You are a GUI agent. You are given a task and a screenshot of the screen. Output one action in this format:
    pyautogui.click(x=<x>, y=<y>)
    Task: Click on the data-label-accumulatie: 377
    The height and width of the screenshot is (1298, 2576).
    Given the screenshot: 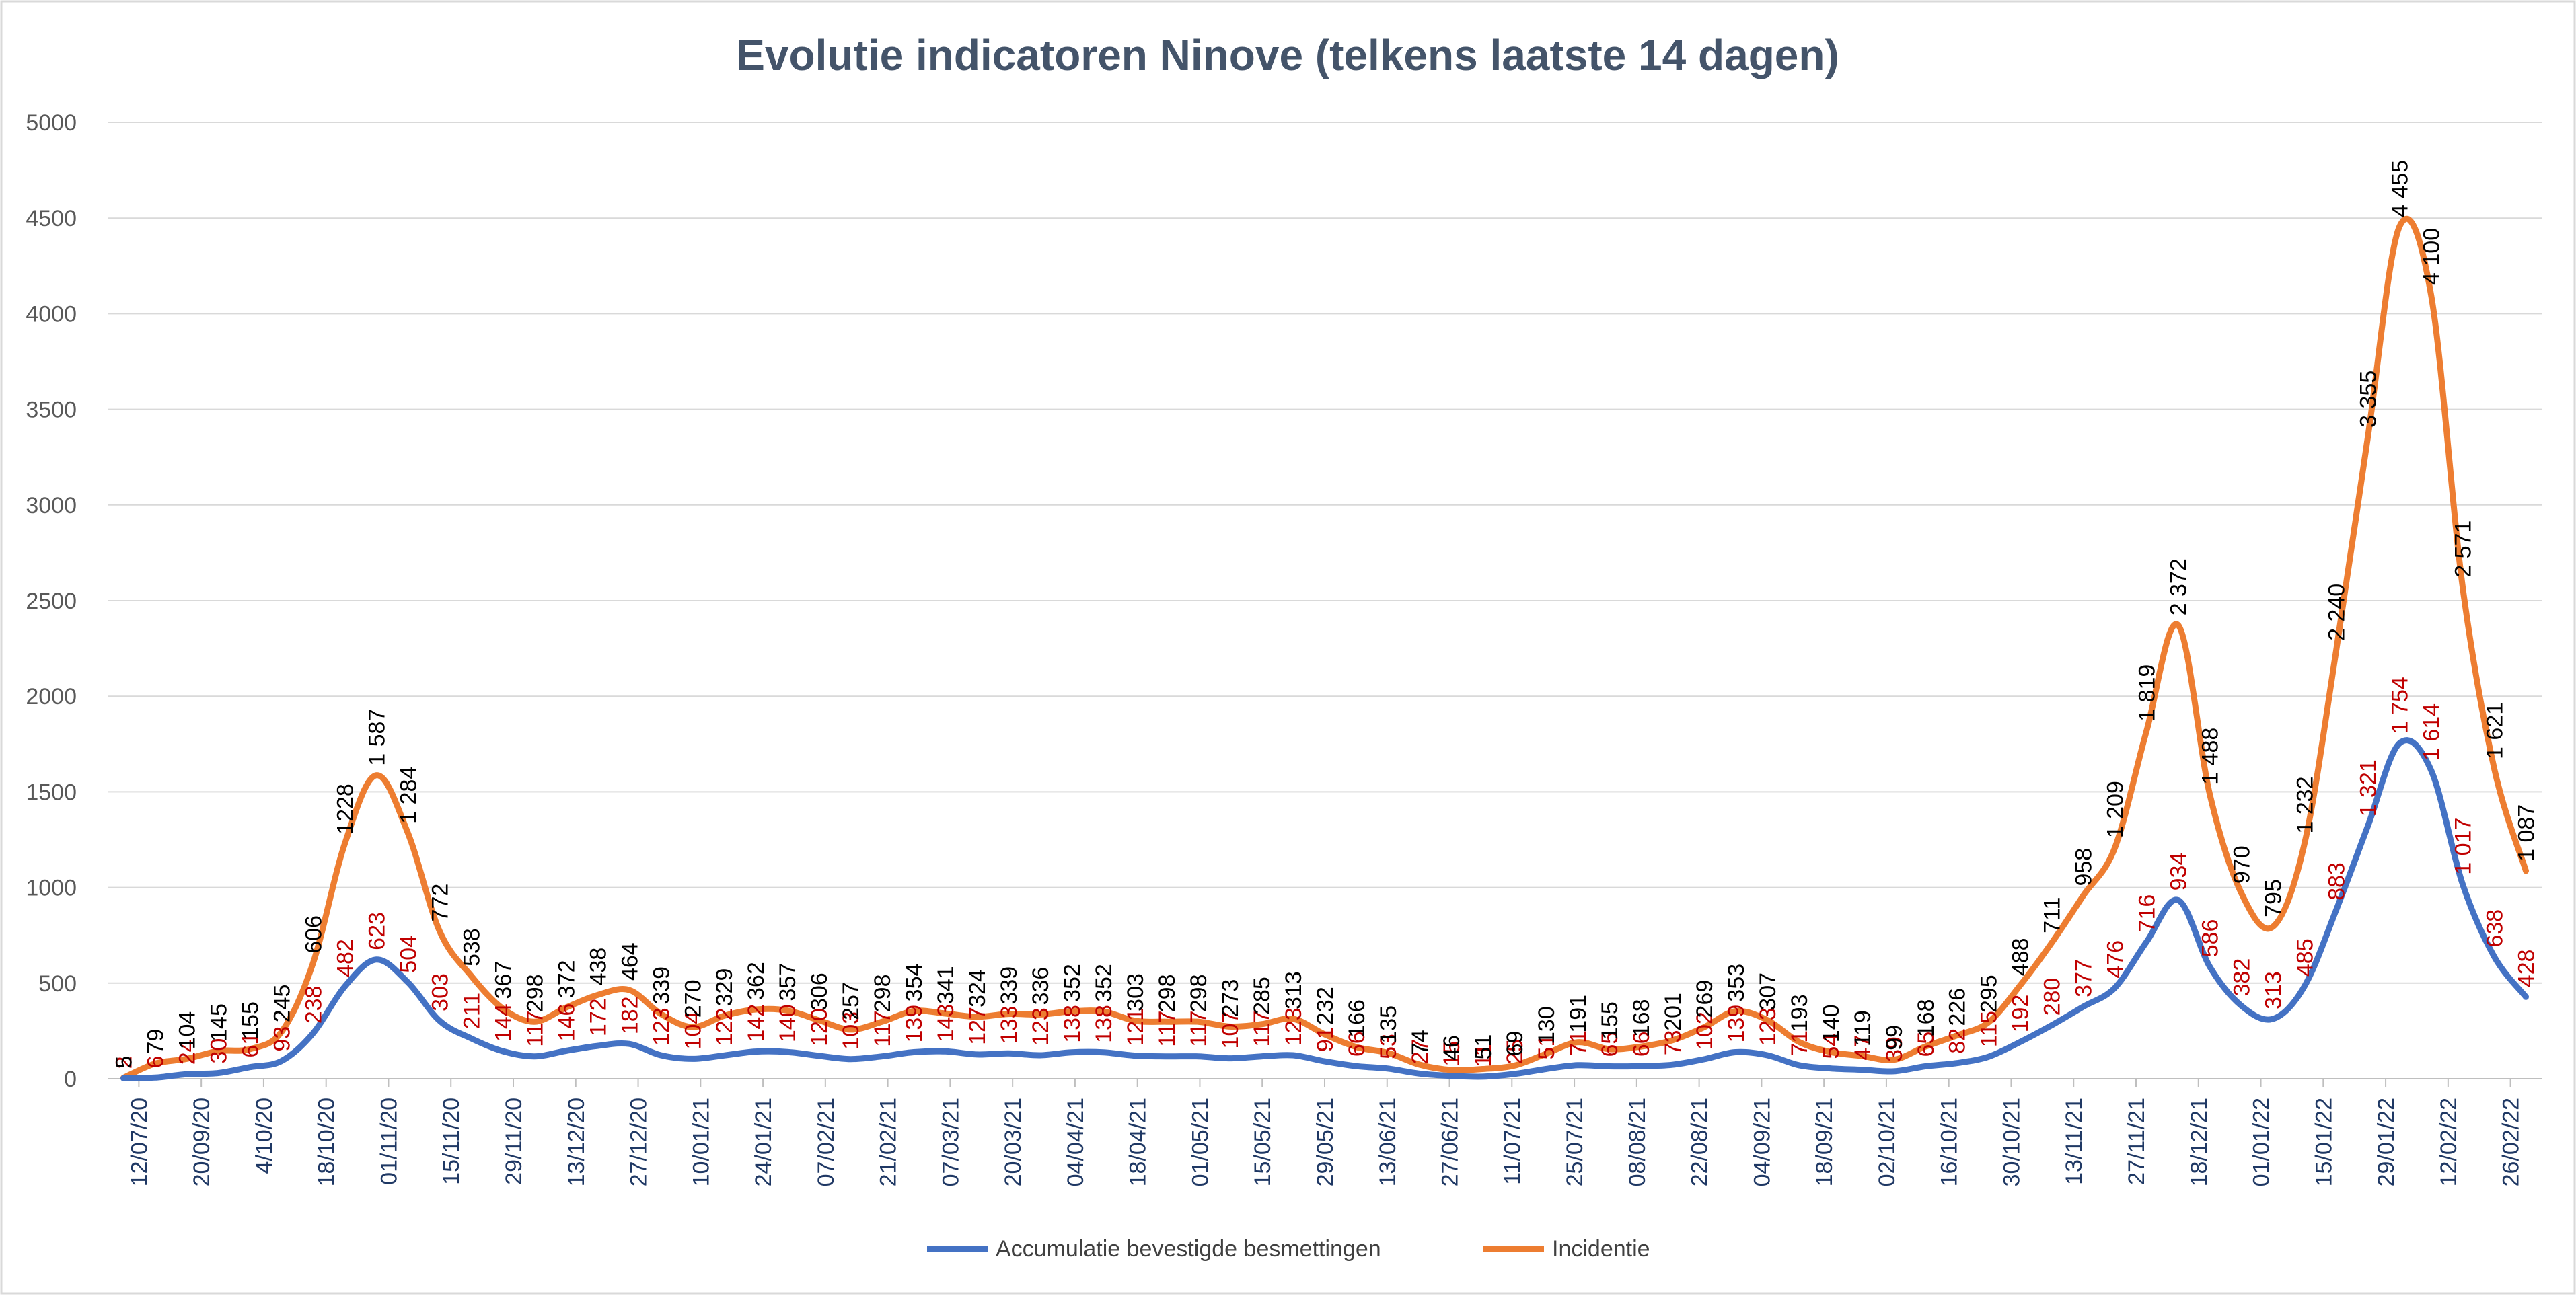 What is the action you would take?
    pyautogui.click(x=2084, y=978)
    